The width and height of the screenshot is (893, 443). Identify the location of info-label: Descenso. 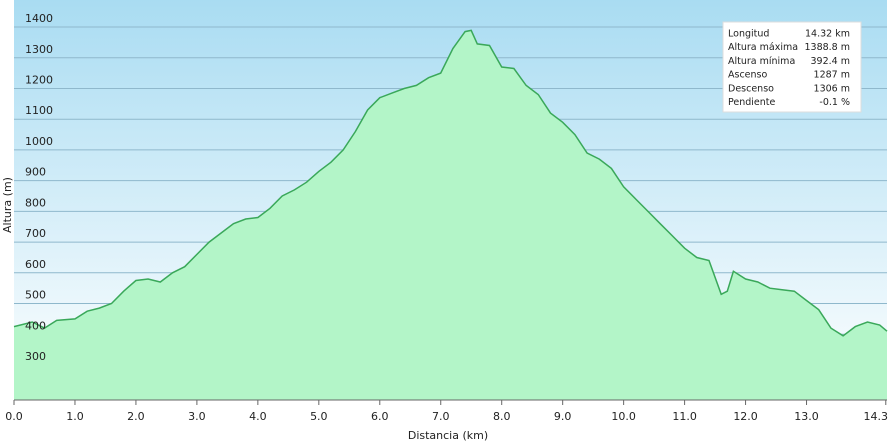
(751, 88).